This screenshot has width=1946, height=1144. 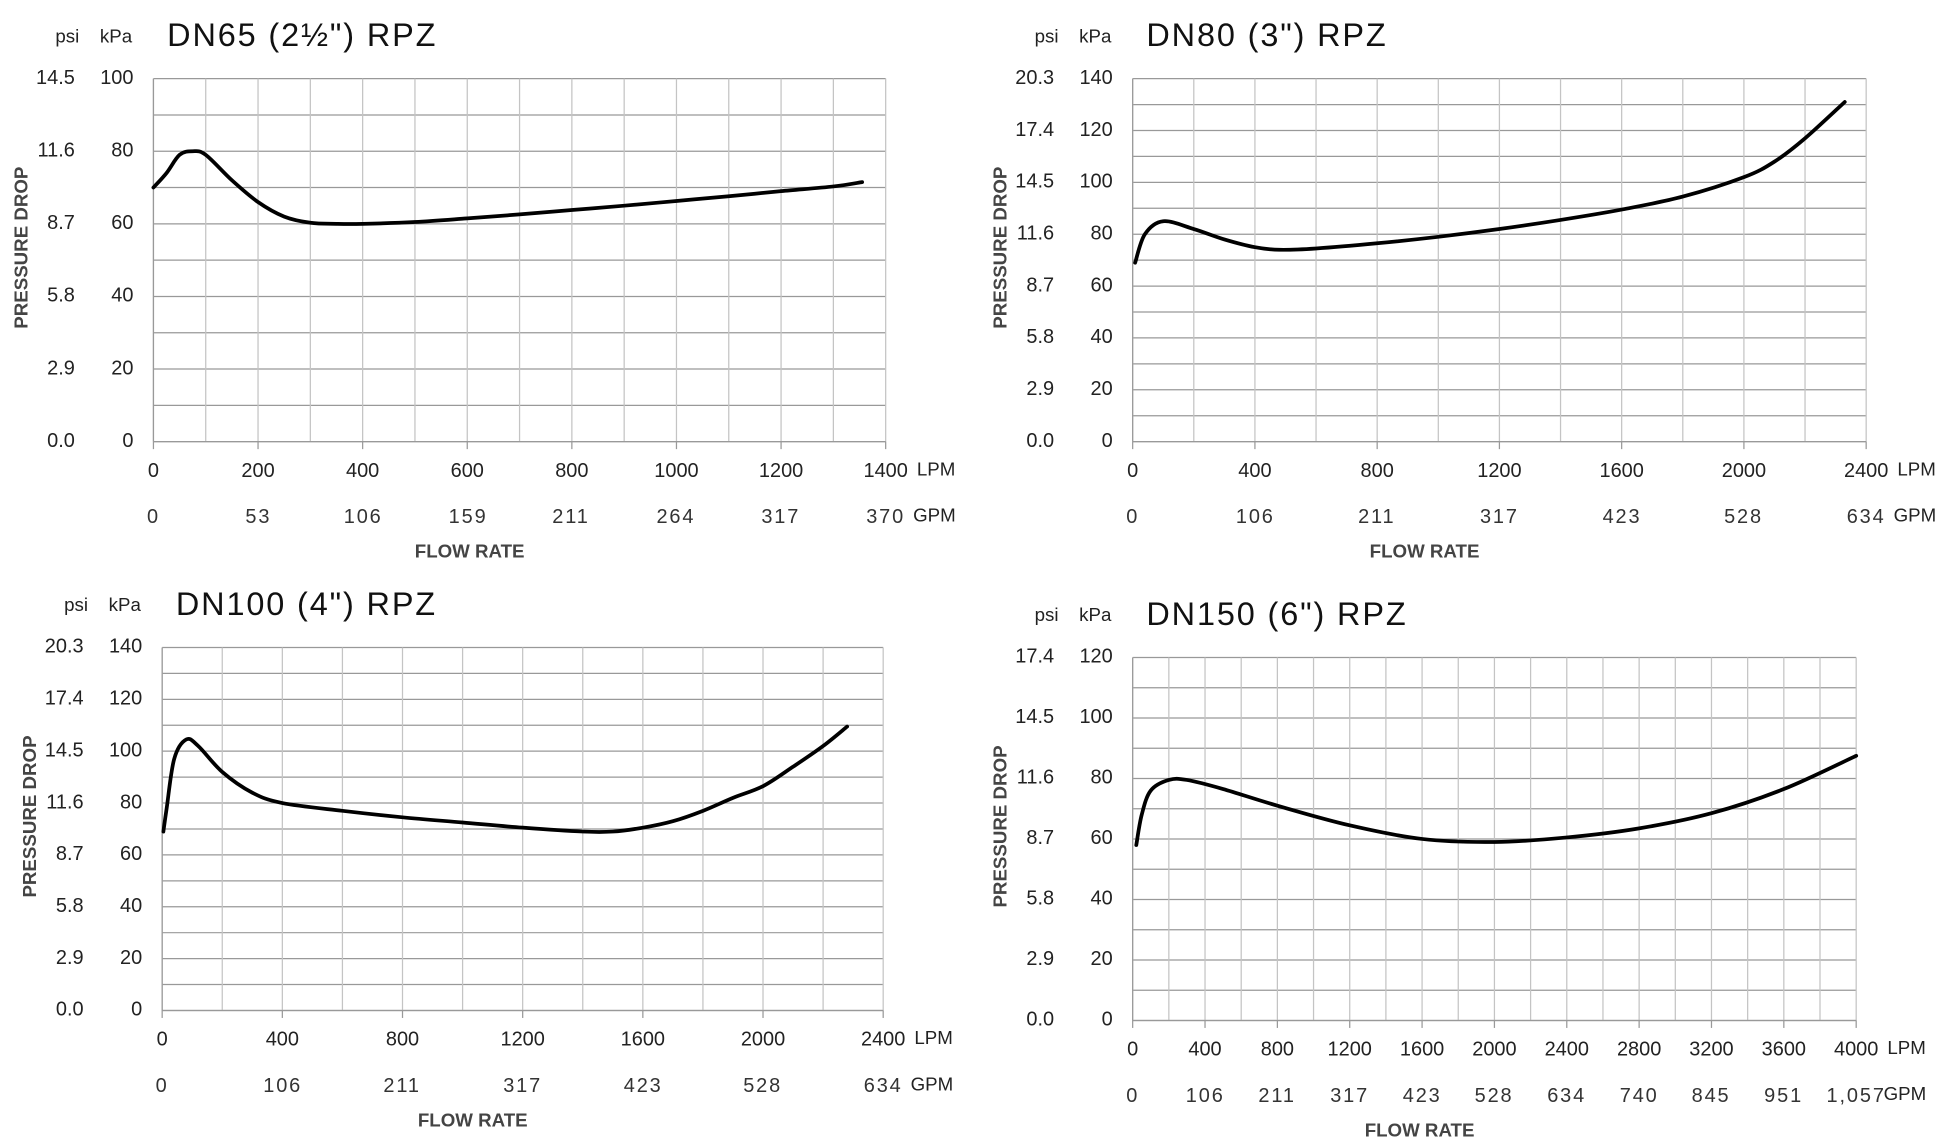 What do you see at coordinates (885, 471) in the screenshot?
I see `x-tick-label: 1400` at bounding box center [885, 471].